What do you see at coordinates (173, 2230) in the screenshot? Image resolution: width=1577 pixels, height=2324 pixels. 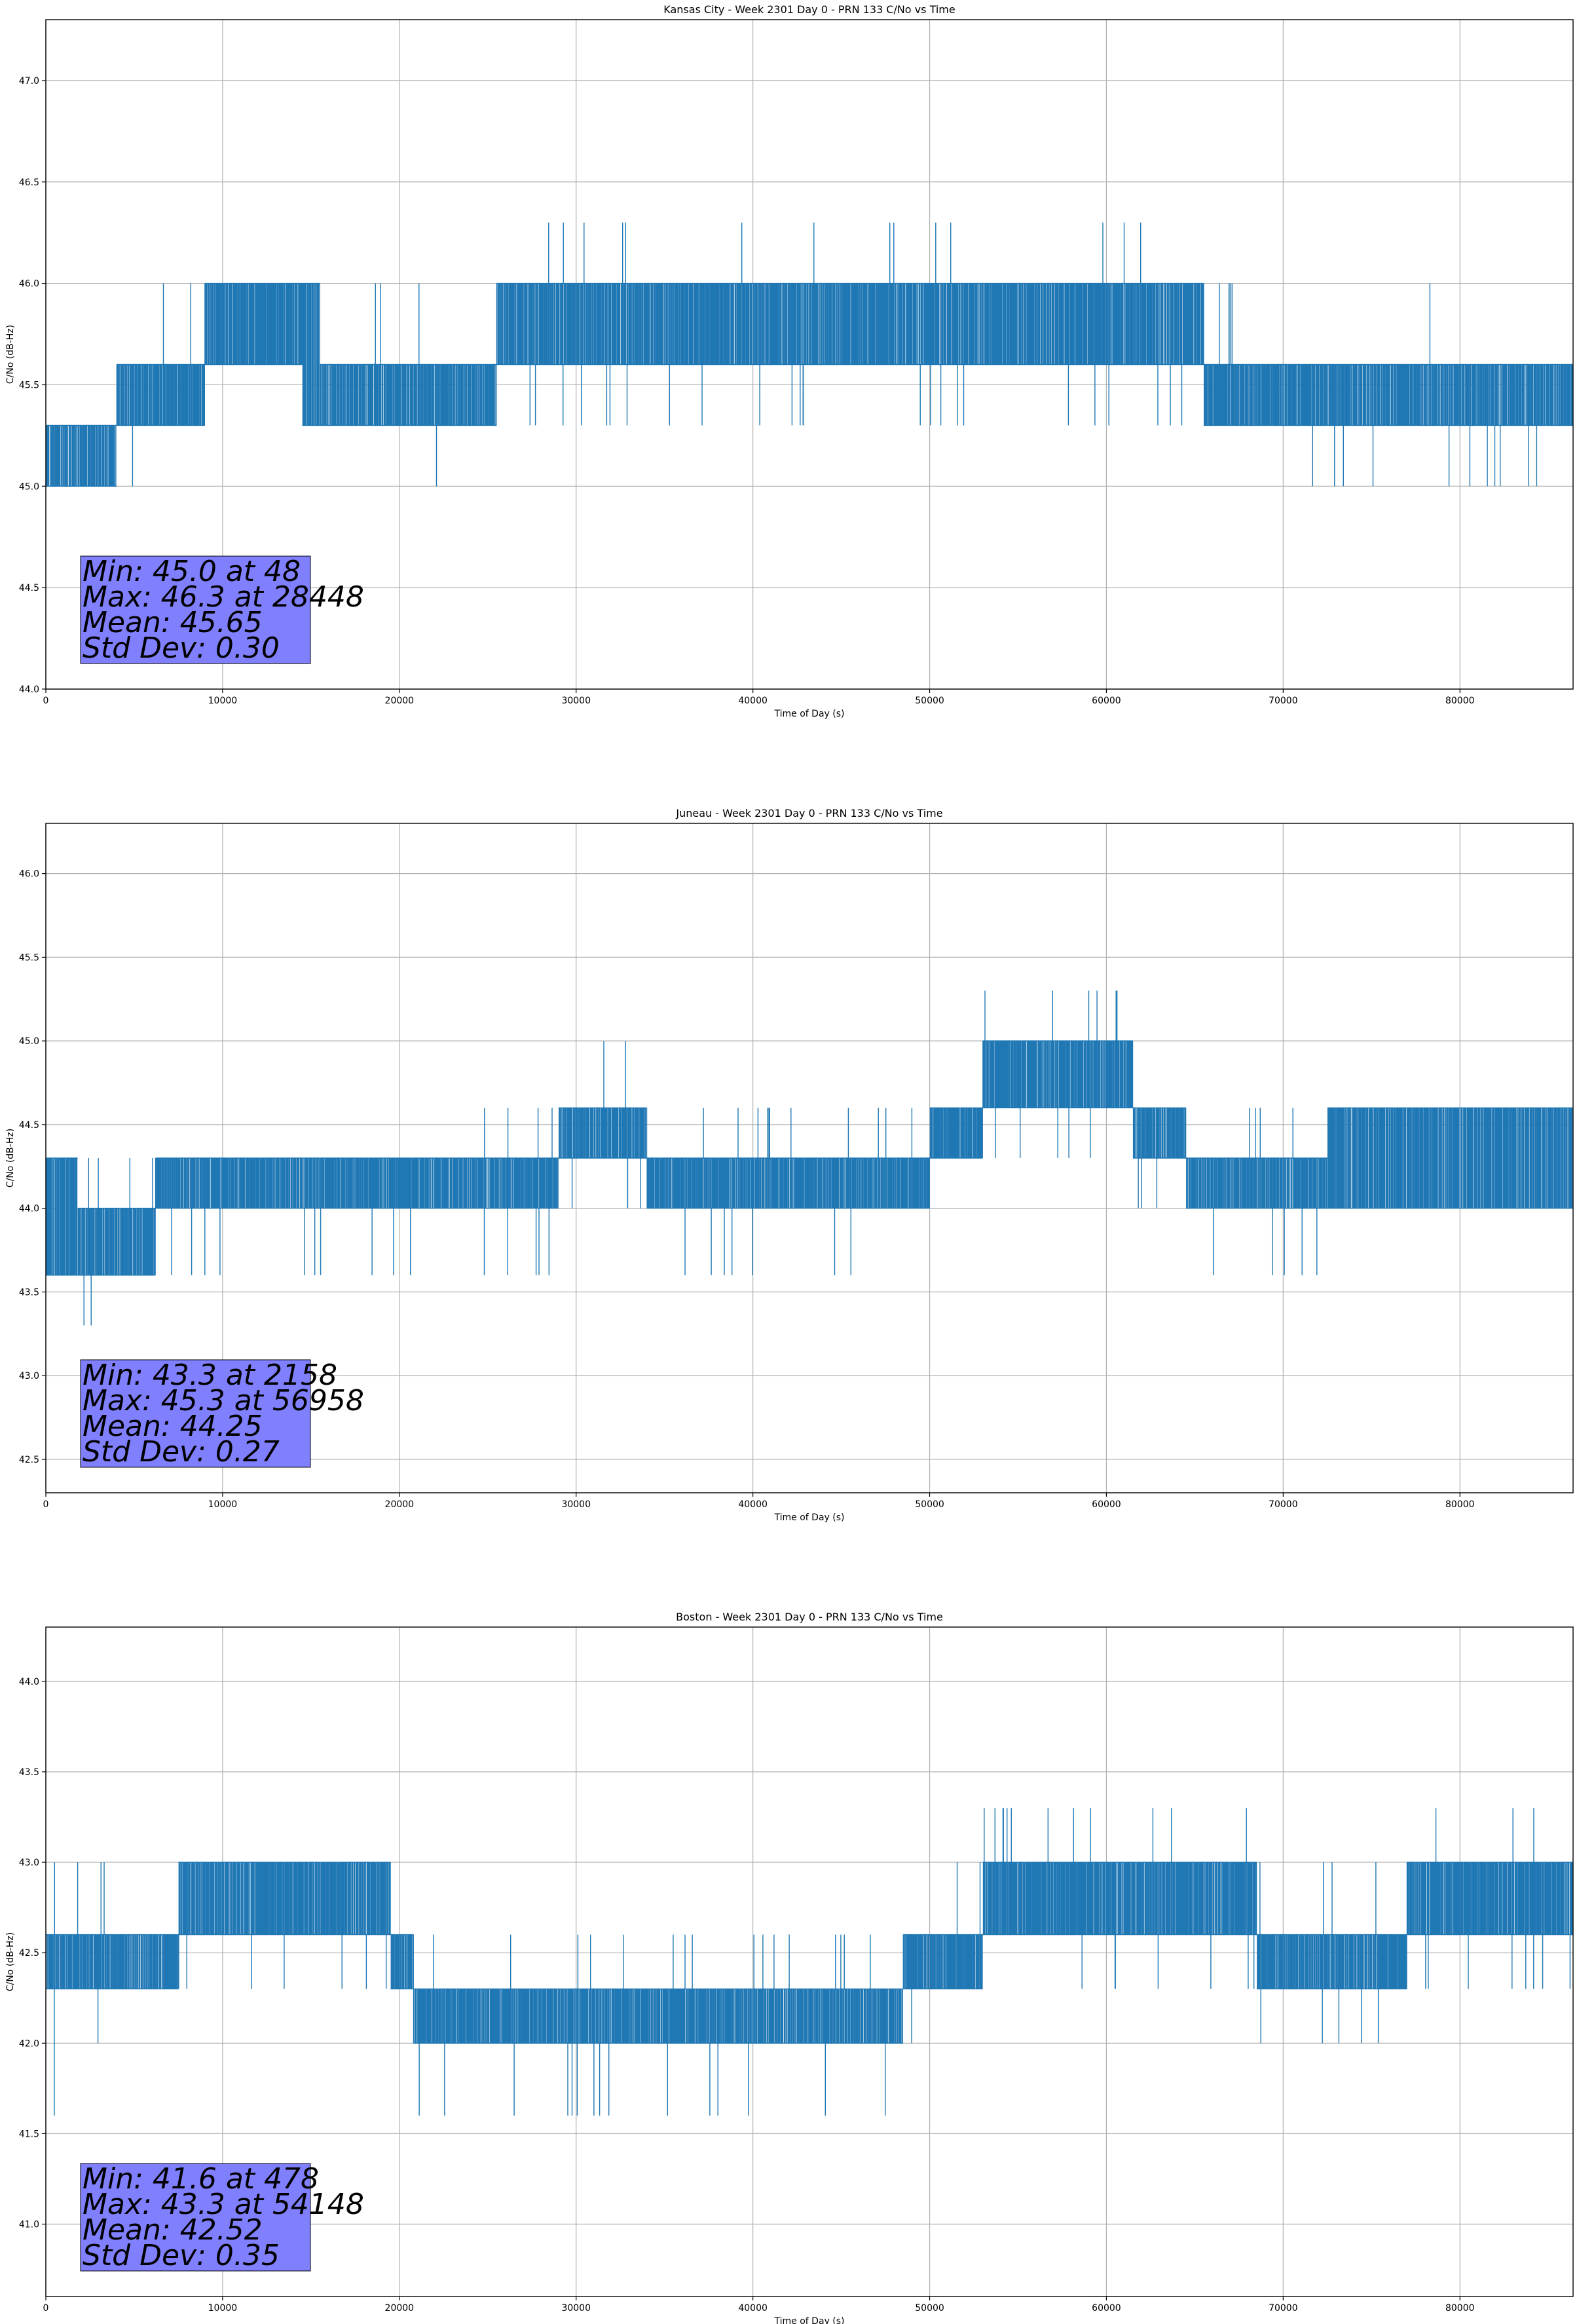 I see `stats-mean: Mean: 42.52` at bounding box center [173, 2230].